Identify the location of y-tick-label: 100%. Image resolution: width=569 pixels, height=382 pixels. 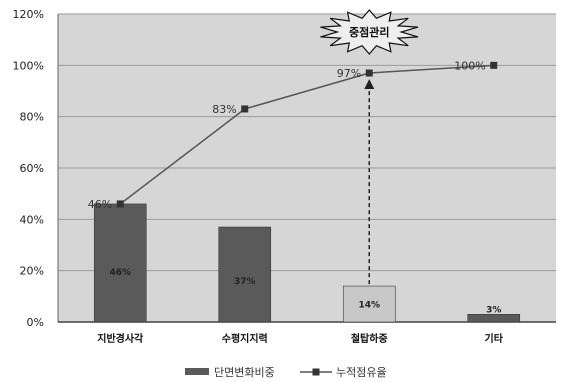
(28, 65).